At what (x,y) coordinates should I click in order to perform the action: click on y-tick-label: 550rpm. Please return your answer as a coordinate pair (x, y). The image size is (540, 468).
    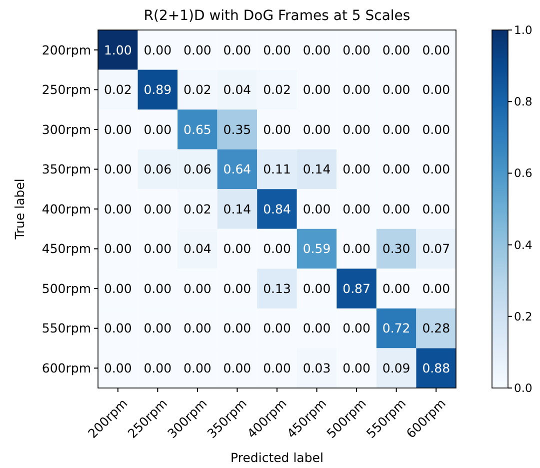
    Looking at the image, I should click on (66, 328).